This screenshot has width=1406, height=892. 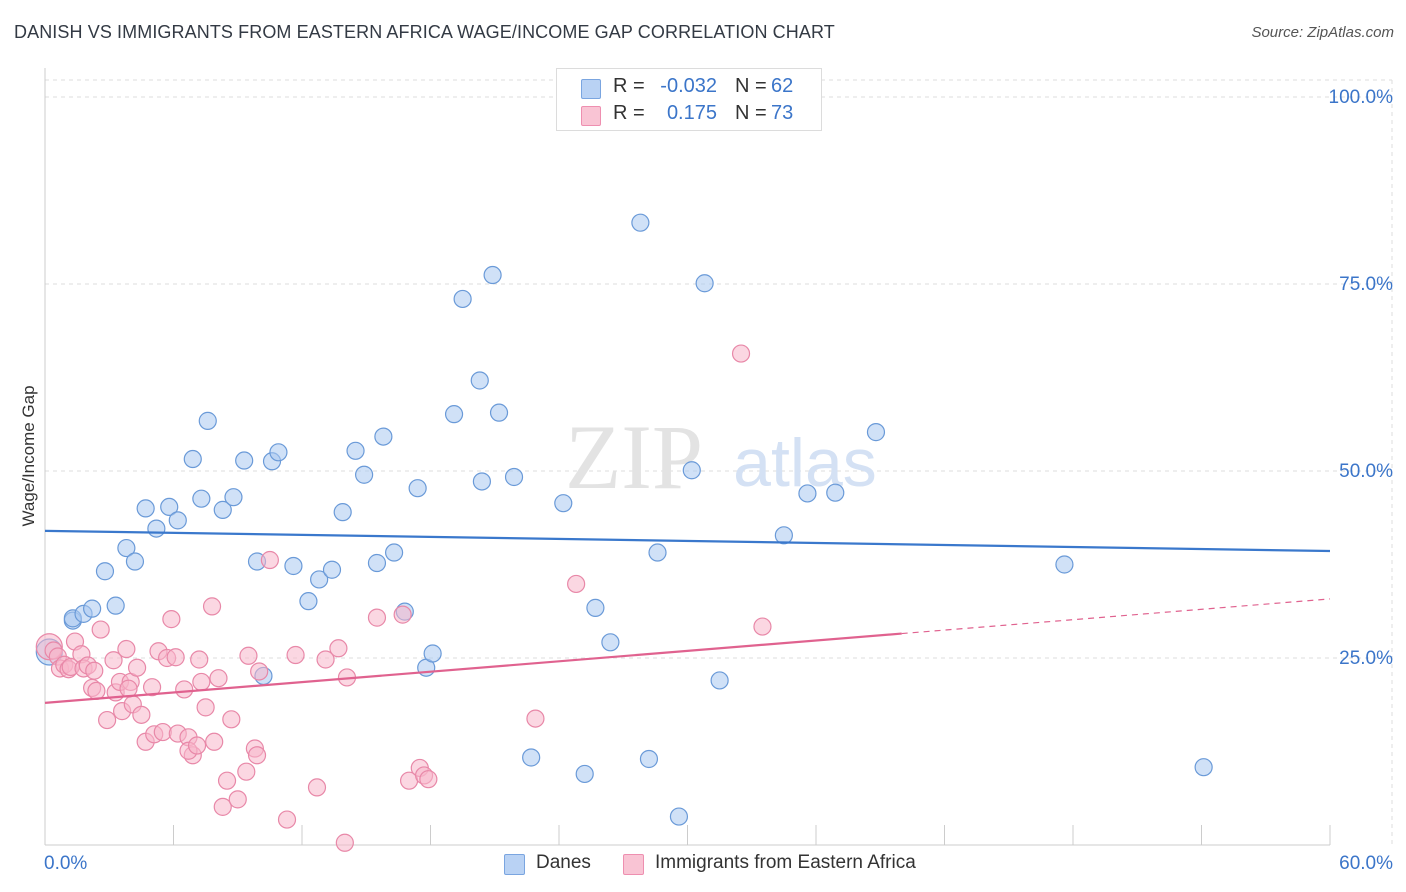 I want to click on legend-label-immigrants: Immigrants from Eastern Africa, so click(x=785, y=862).